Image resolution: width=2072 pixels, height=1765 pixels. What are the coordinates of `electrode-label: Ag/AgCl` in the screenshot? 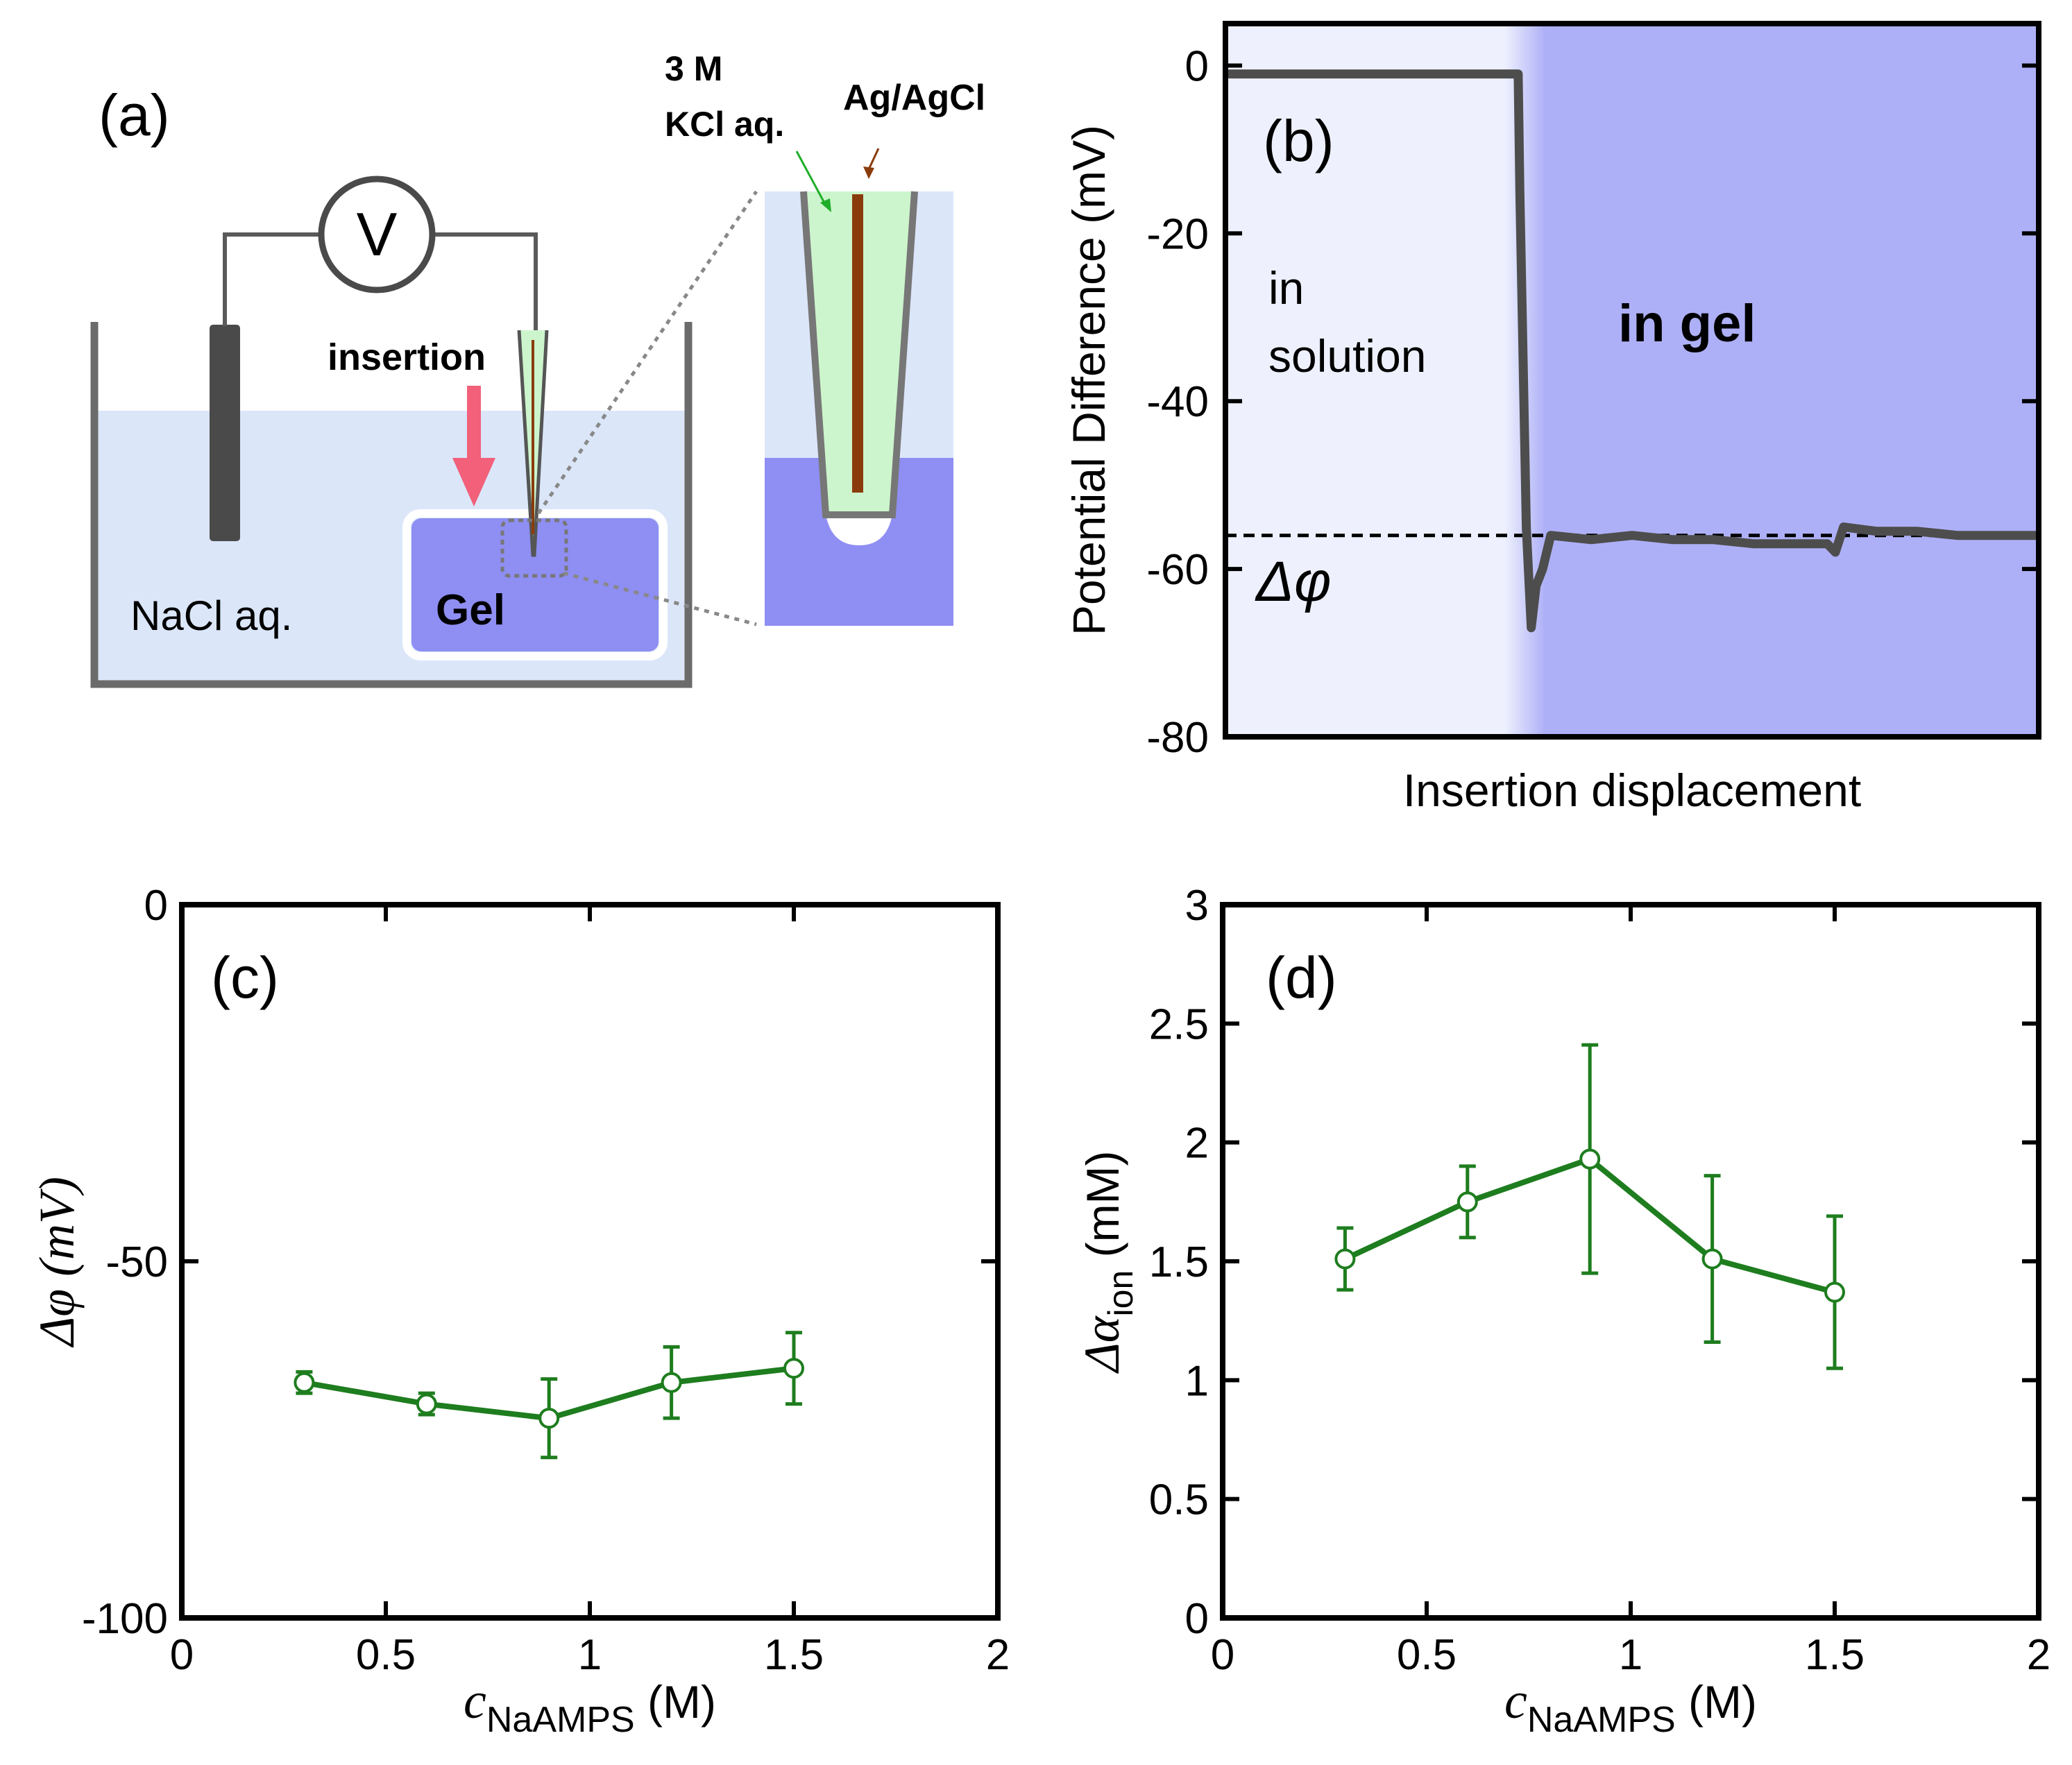 It's located at (914, 98).